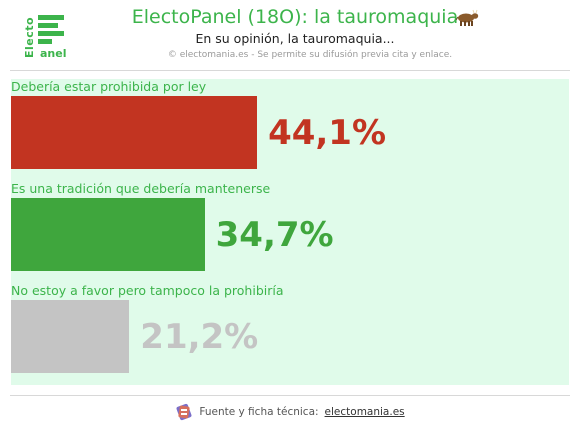 Image resolution: width=580 pixels, height=433 pixels. Describe the element at coordinates (199, 336) in the screenshot. I see `data-label: 21,2%` at that location.